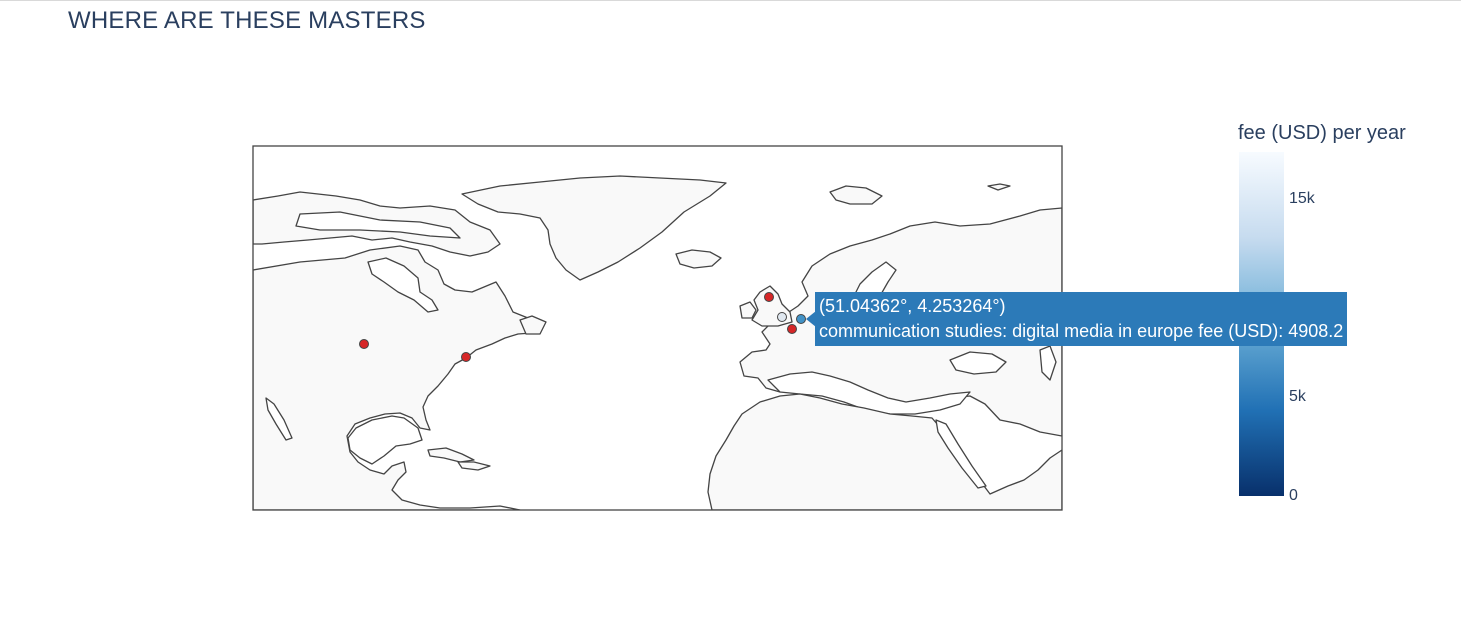 The image size is (1461, 621). I want to click on water-hudson-bay, so click(403, 285).